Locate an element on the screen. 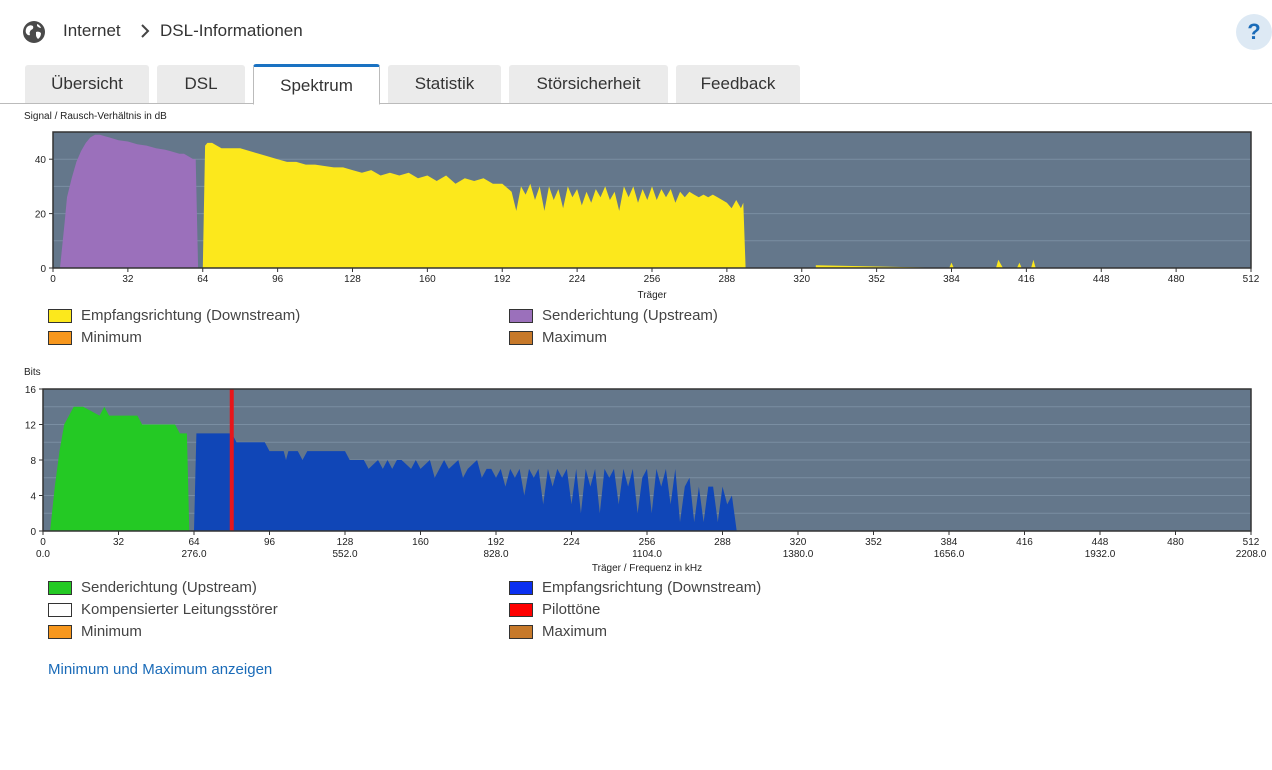 The image size is (1272, 770). legend-label-downstream: Empfangsrichtung (Downstream) is located at coordinates (191, 315).